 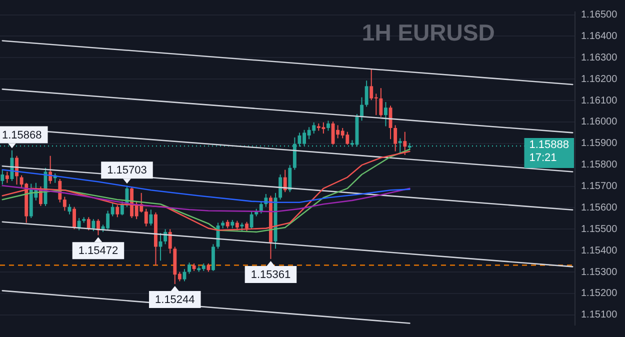 What do you see at coordinates (599, 294) in the screenshot?
I see `y-tick-label: 1.15200` at bounding box center [599, 294].